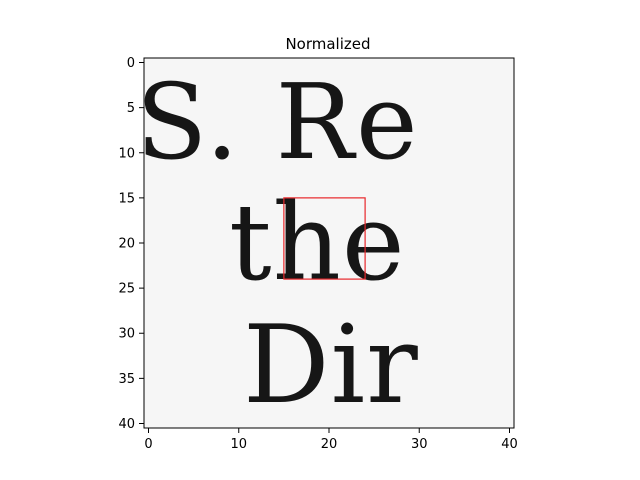 The width and height of the screenshot is (640, 480). Describe the element at coordinates (126, 153) in the screenshot. I see `y-tick-label: 10` at that location.